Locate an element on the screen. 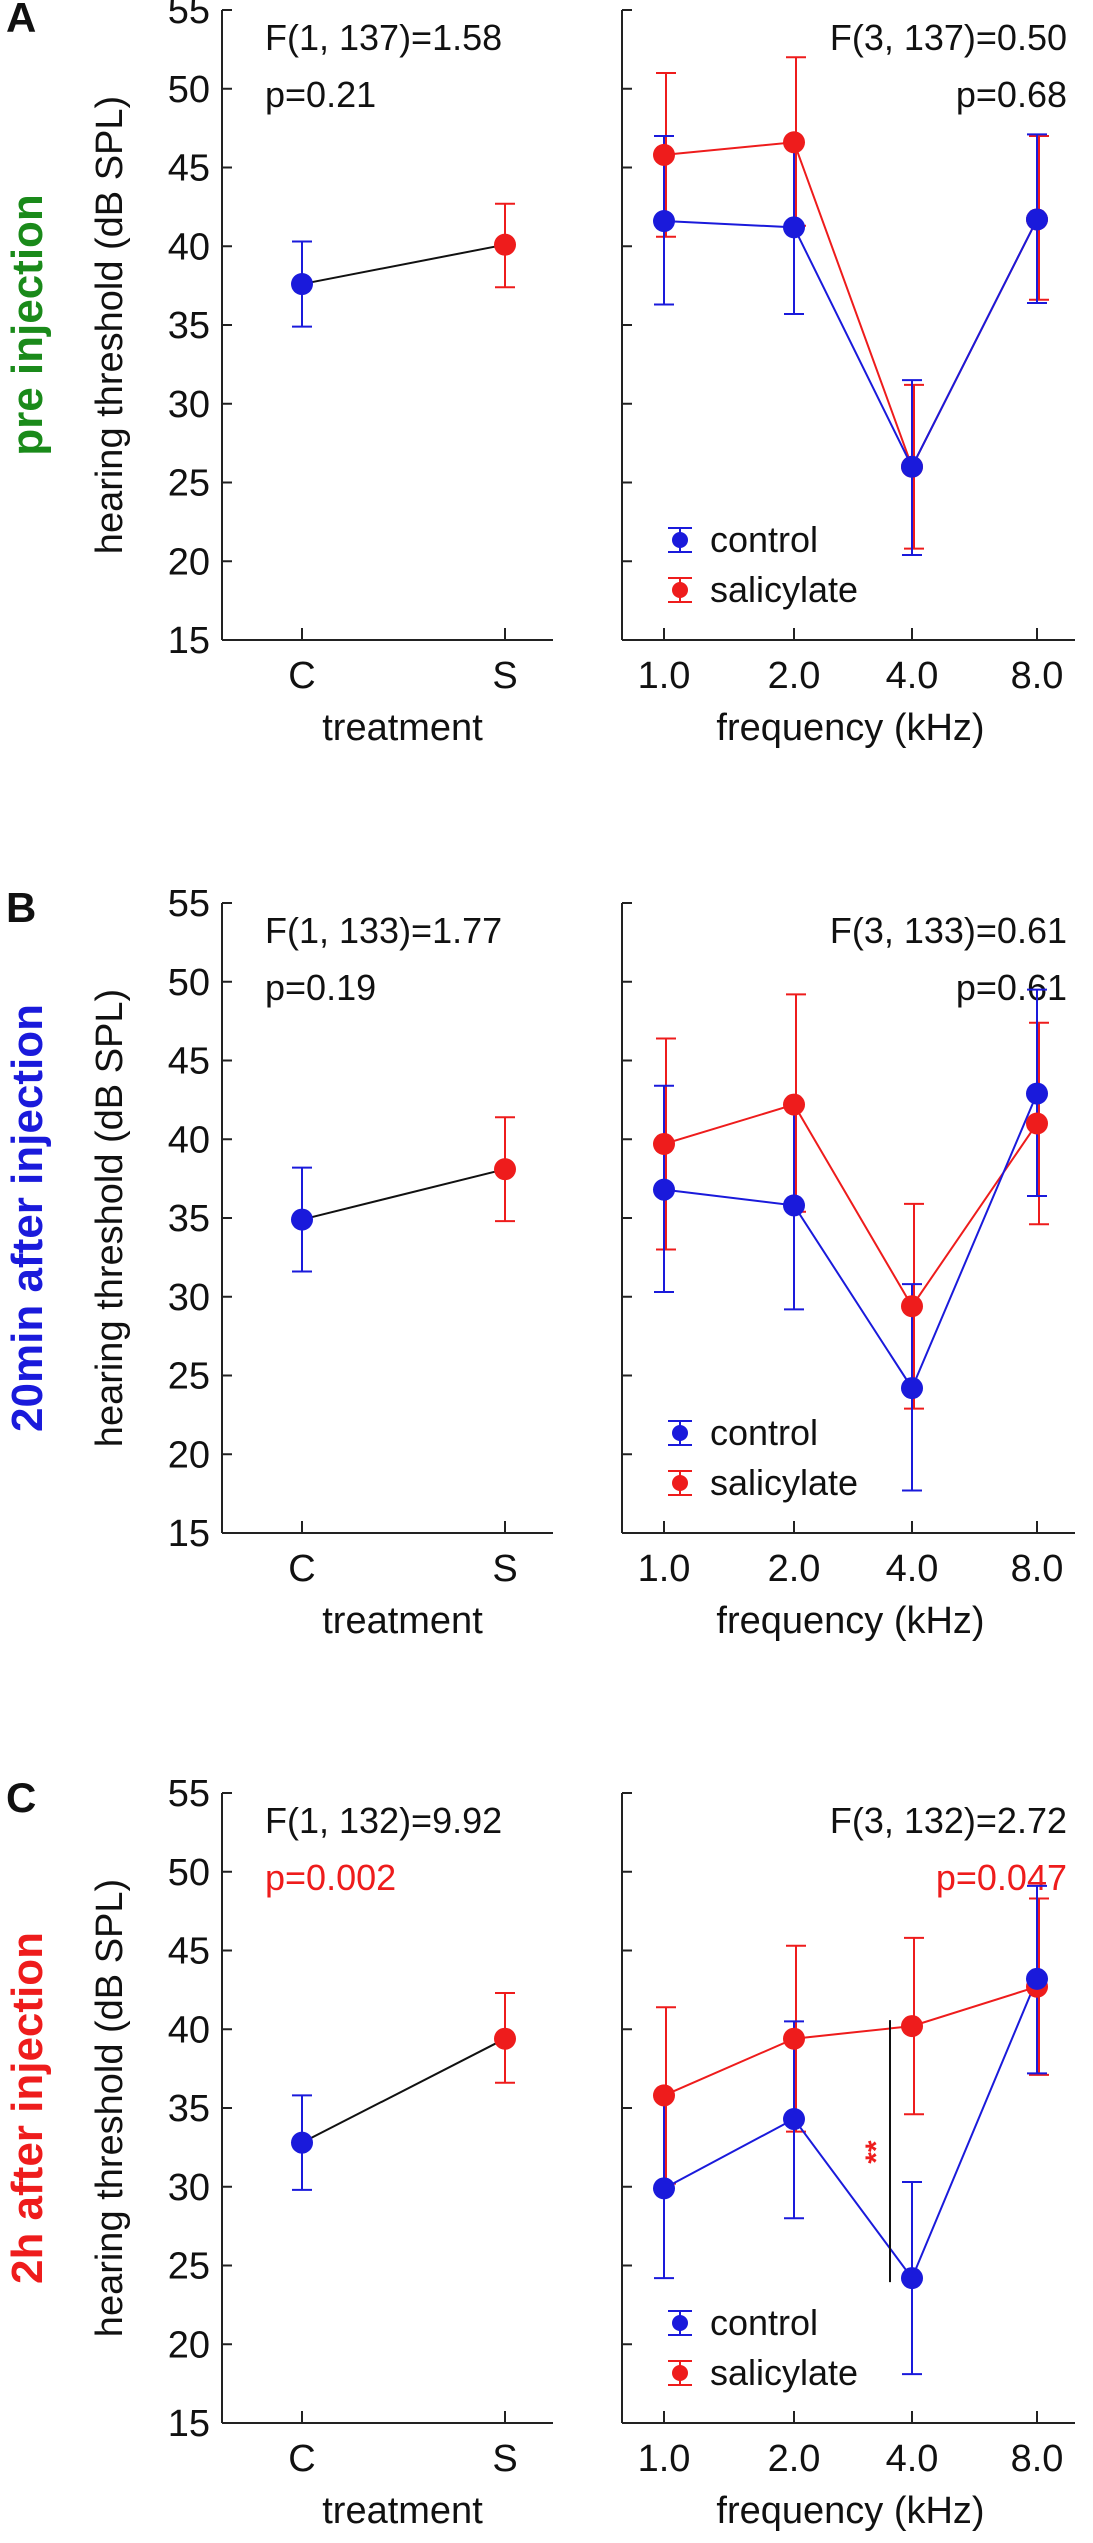  salicylate-point-8.0 is located at coordinates (1037, 1123).